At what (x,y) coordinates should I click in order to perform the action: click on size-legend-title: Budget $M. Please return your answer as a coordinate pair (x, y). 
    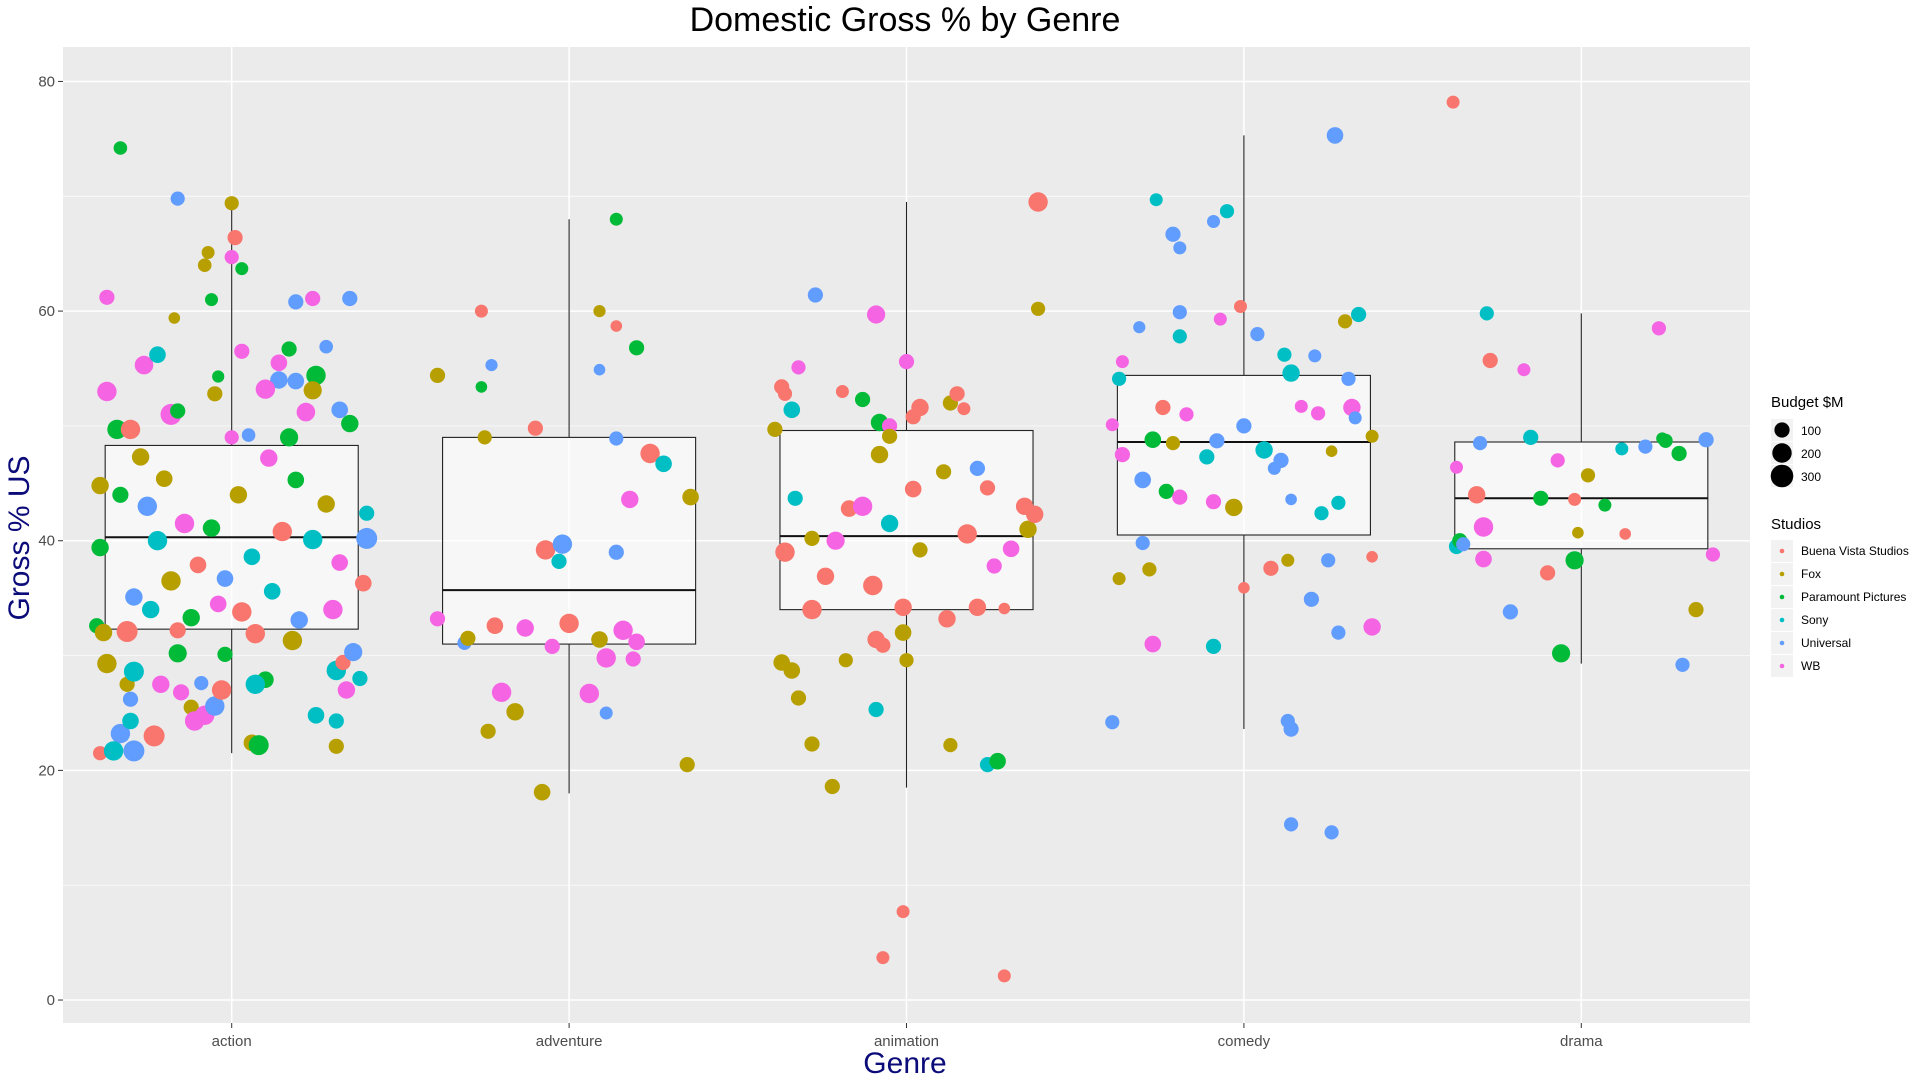
    Looking at the image, I should click on (1807, 402).